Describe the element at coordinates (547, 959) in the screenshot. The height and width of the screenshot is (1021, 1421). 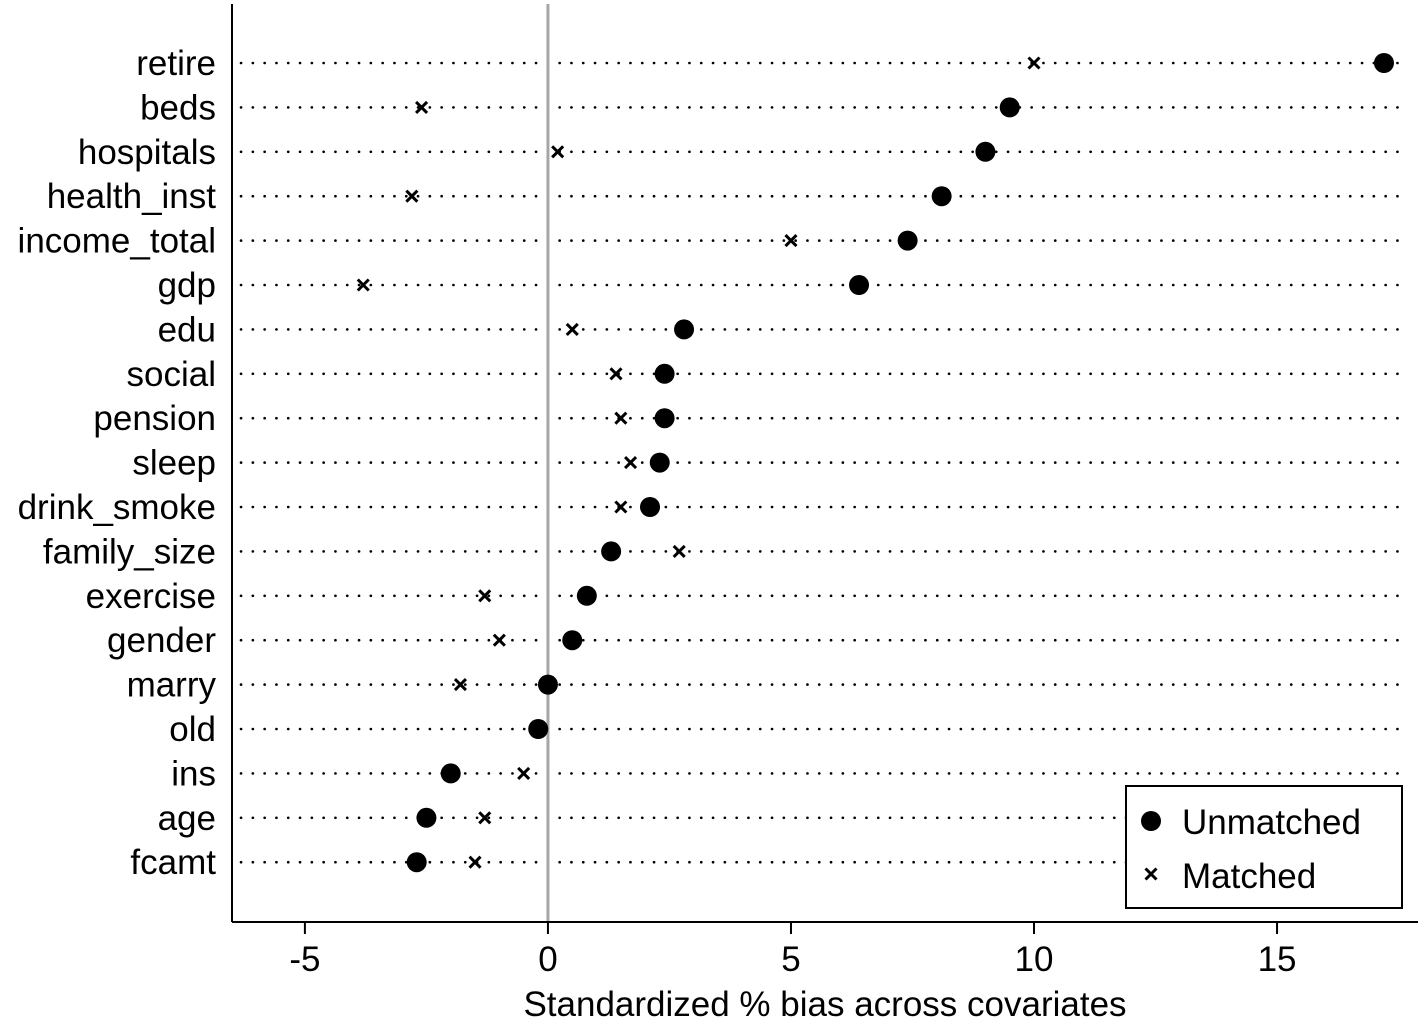
I see `x-tick-label: 0` at that location.